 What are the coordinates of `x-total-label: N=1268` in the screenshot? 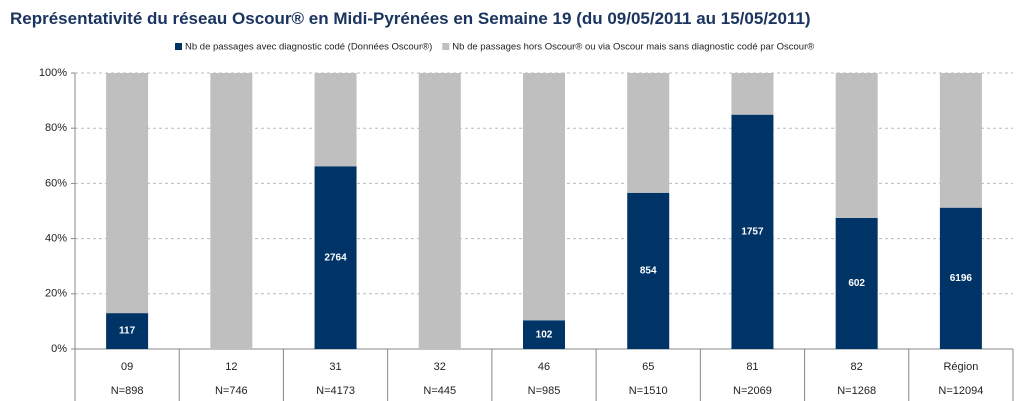 It's located at (856, 391).